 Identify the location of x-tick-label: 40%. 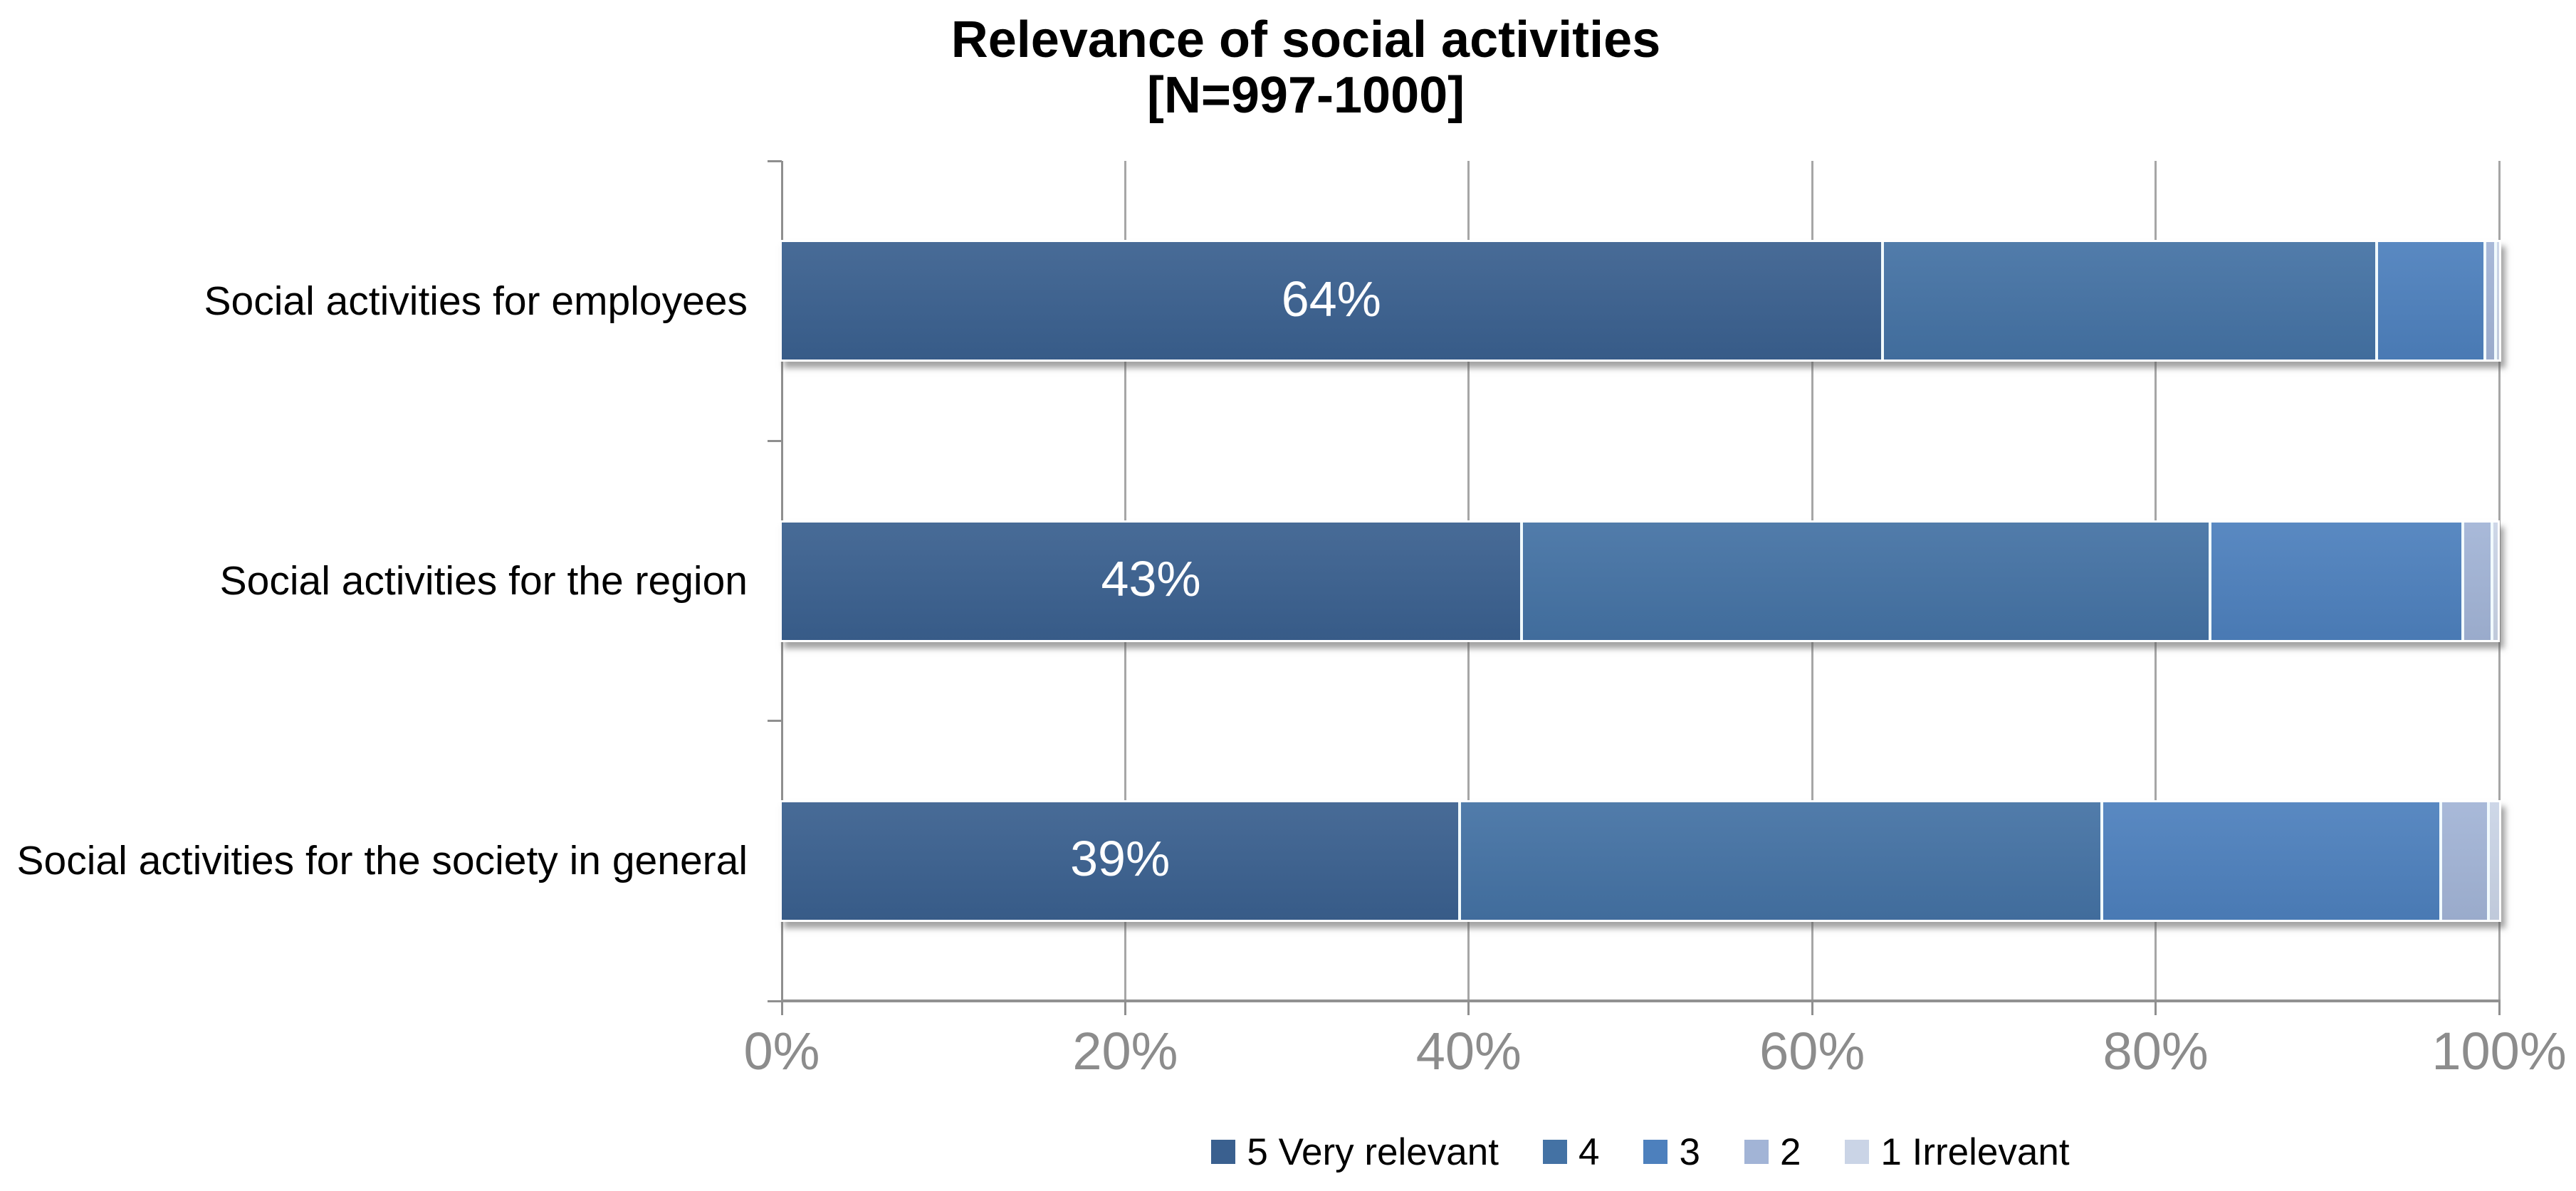
(1468, 1051).